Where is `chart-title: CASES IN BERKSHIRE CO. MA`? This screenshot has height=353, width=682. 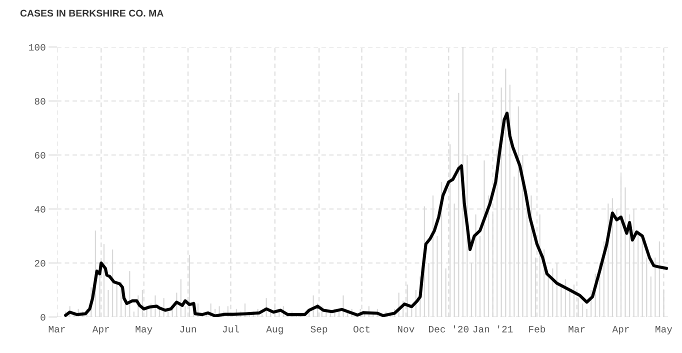
chart-title: CASES IN BERKSHIRE CO. MA is located at coordinates (92, 13).